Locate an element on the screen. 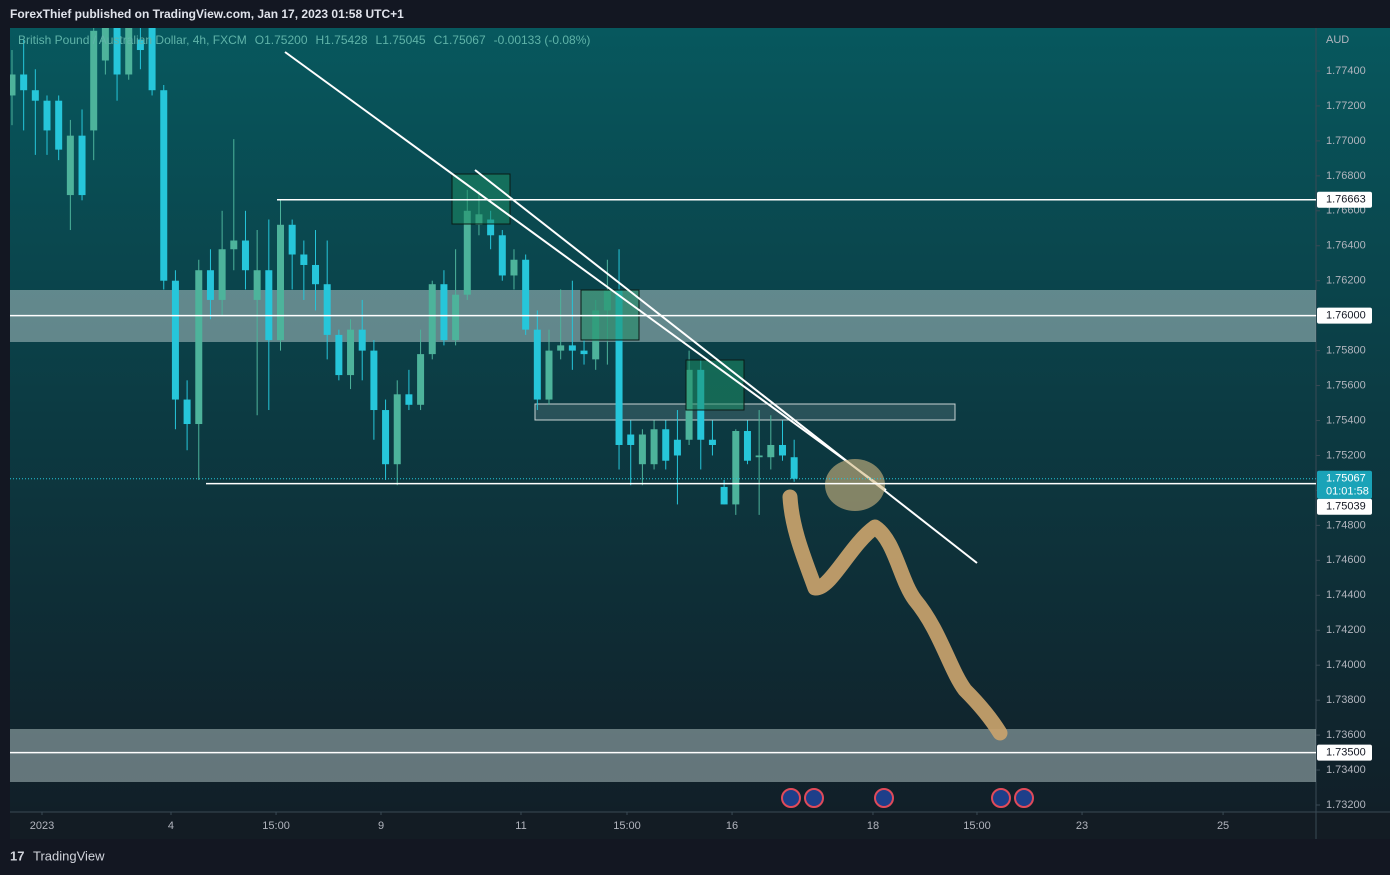 Image resolution: width=1390 pixels, height=875 pixels. legend-change: -0.00133 (-0.08%) is located at coordinates (542, 40).